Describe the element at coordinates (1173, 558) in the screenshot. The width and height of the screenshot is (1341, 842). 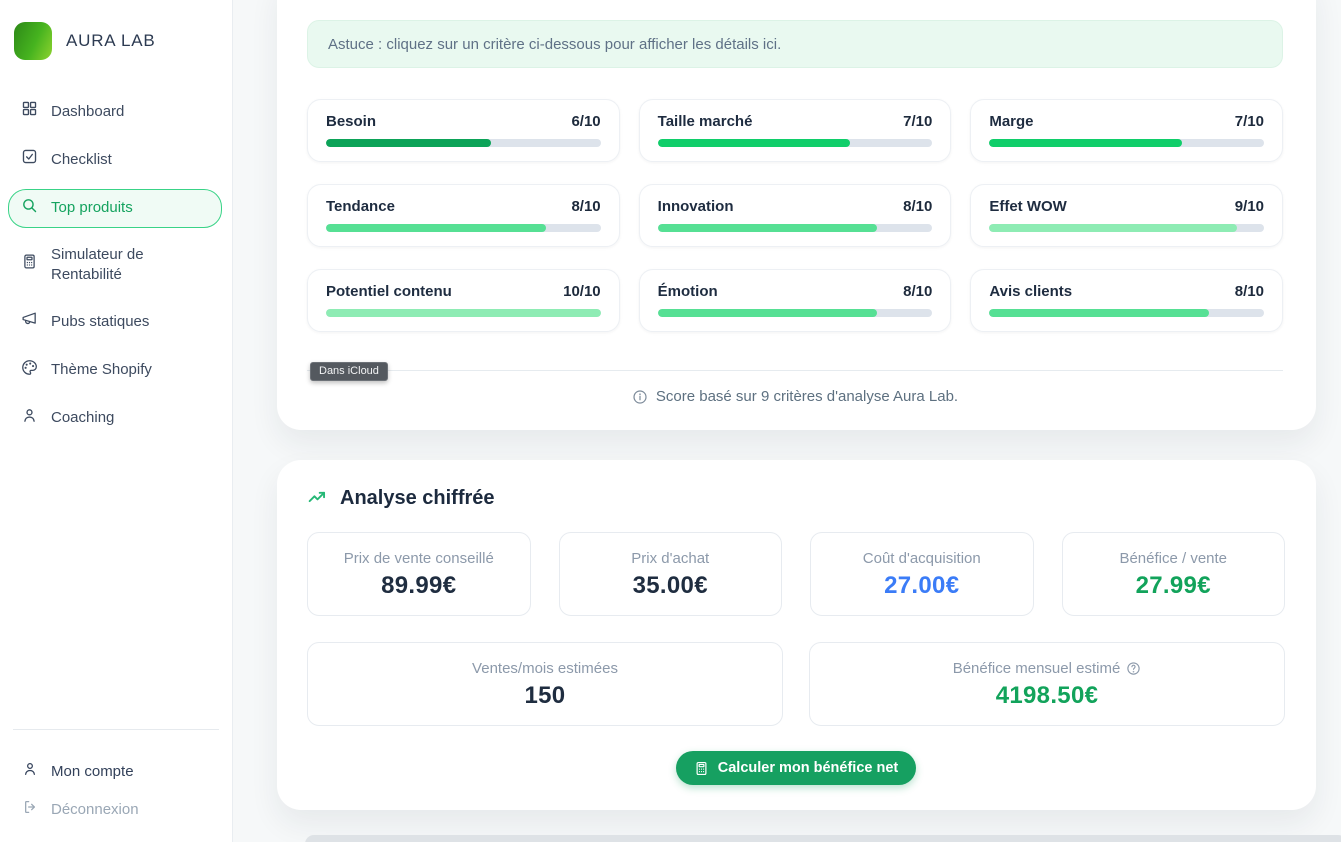
I see `stat-label: Bénéfice / vente` at that location.